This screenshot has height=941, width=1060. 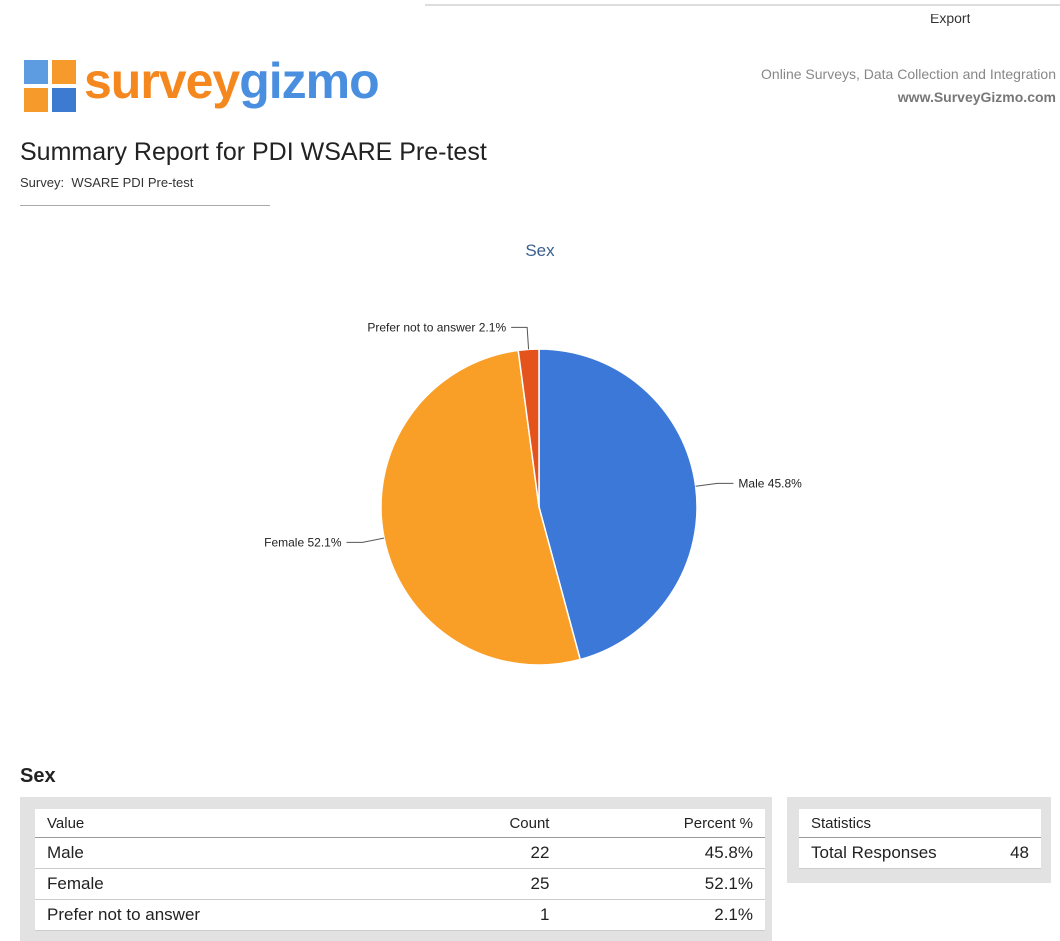 I want to click on table-cell: 1, so click(x=491, y=915).